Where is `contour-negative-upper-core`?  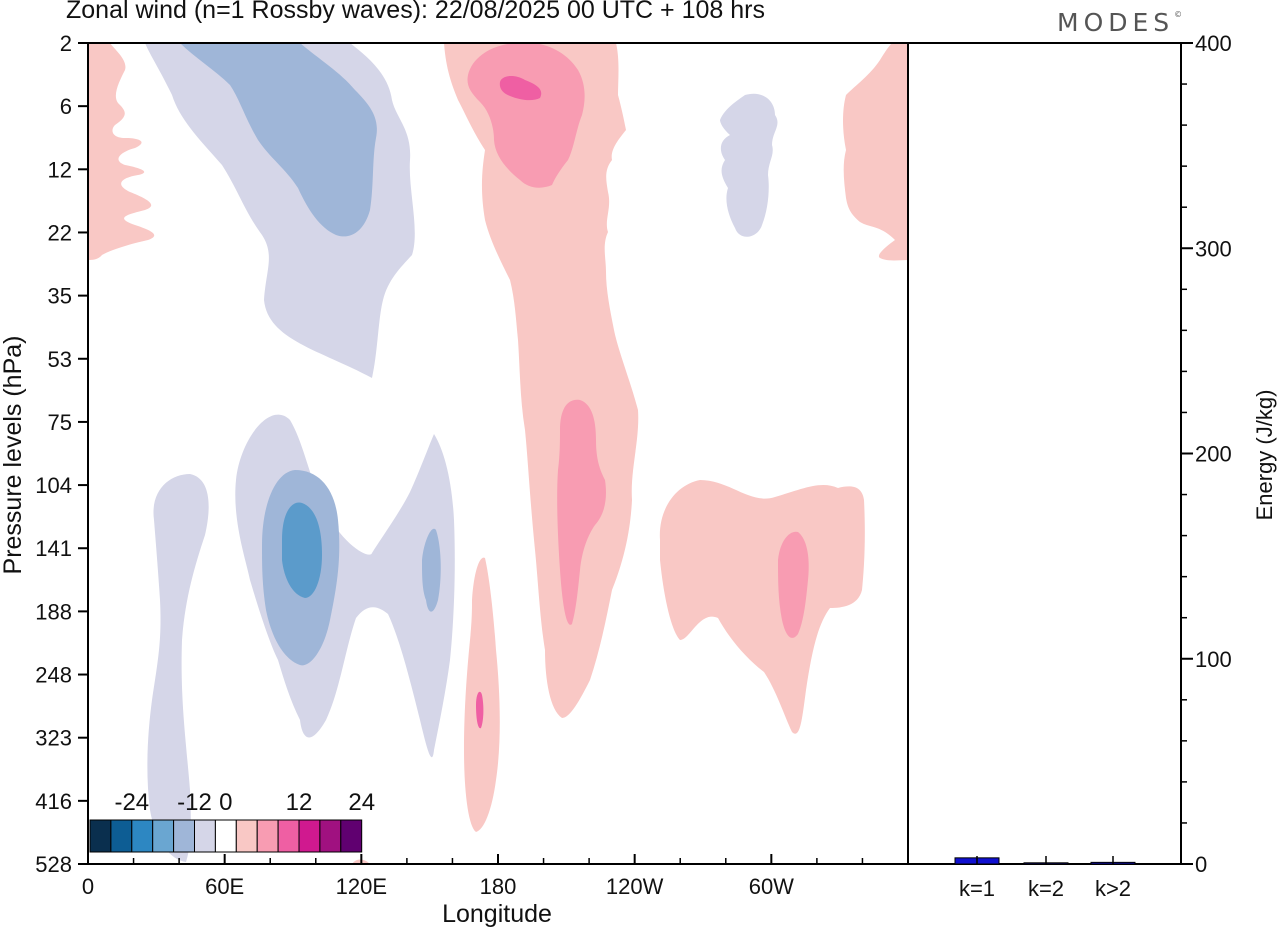
contour-negative-upper-core is located at coordinates (278, 140).